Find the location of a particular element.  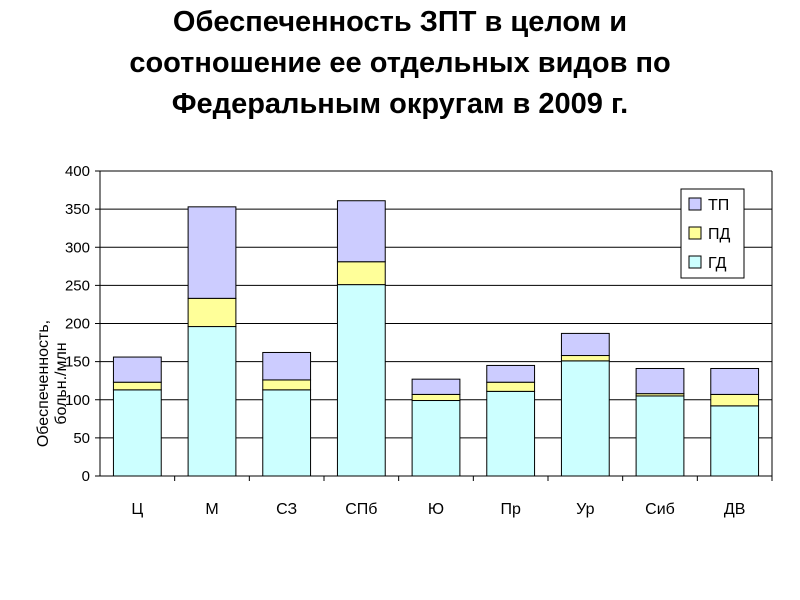

bar-segment-ТП-Ц is located at coordinates (137, 369).